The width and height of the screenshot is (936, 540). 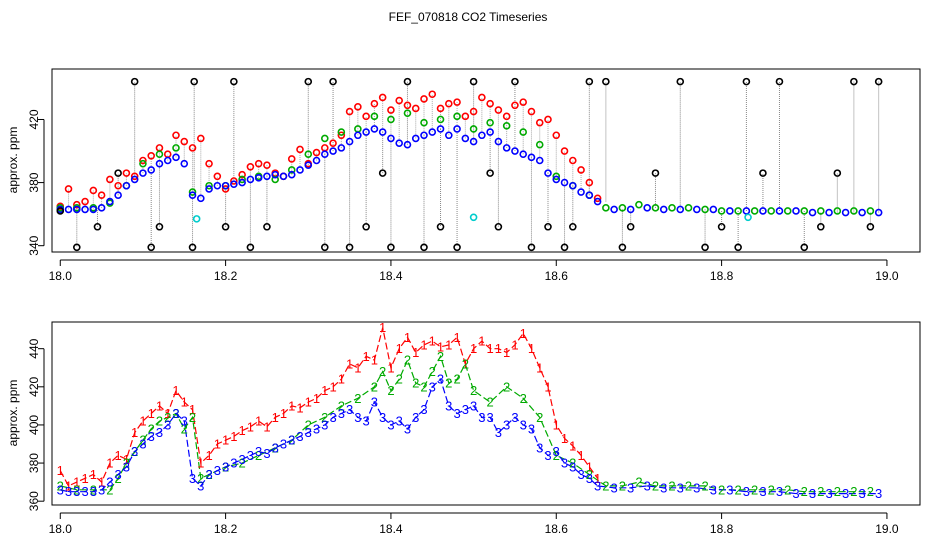 What do you see at coordinates (722, 276) in the screenshot?
I see `x-tick-label: 18.8` at bounding box center [722, 276].